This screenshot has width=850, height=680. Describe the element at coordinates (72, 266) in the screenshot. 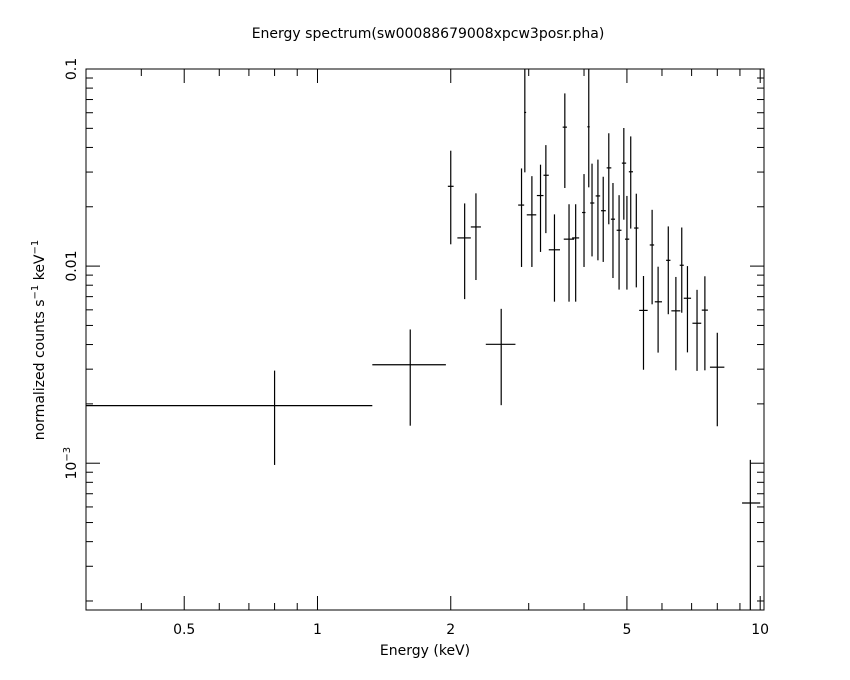

I see `y-tick-label: 0.01` at that location.